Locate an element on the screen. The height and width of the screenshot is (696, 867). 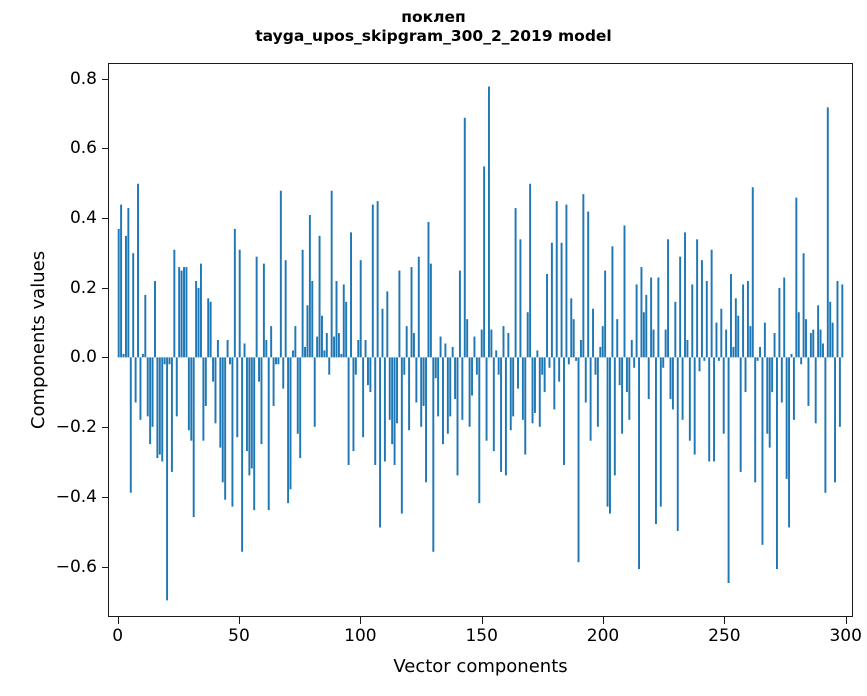
y-axis-label: Components values is located at coordinates (38, 340).